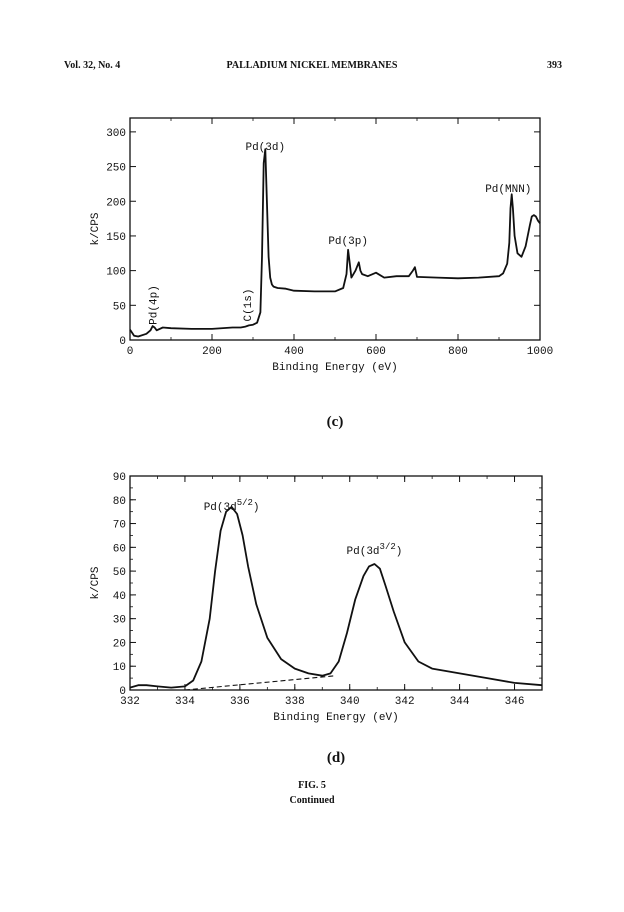 This screenshot has height=912, width=624. Describe the element at coordinates (348, 242) in the screenshot. I see `peak-label-pd3p: Pd(3p)` at that location.